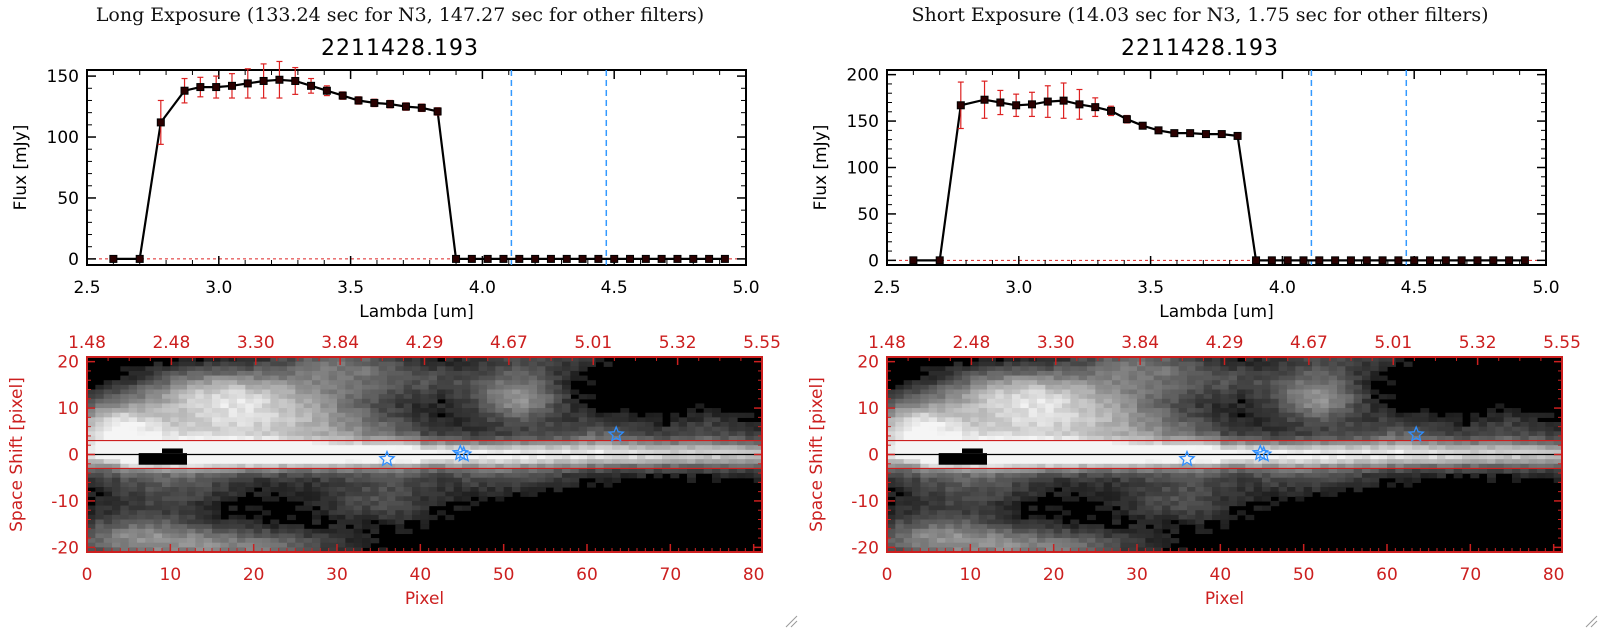 This screenshot has width=1600, height=630. I want to click on resize-grip-icon, so click(791, 621).